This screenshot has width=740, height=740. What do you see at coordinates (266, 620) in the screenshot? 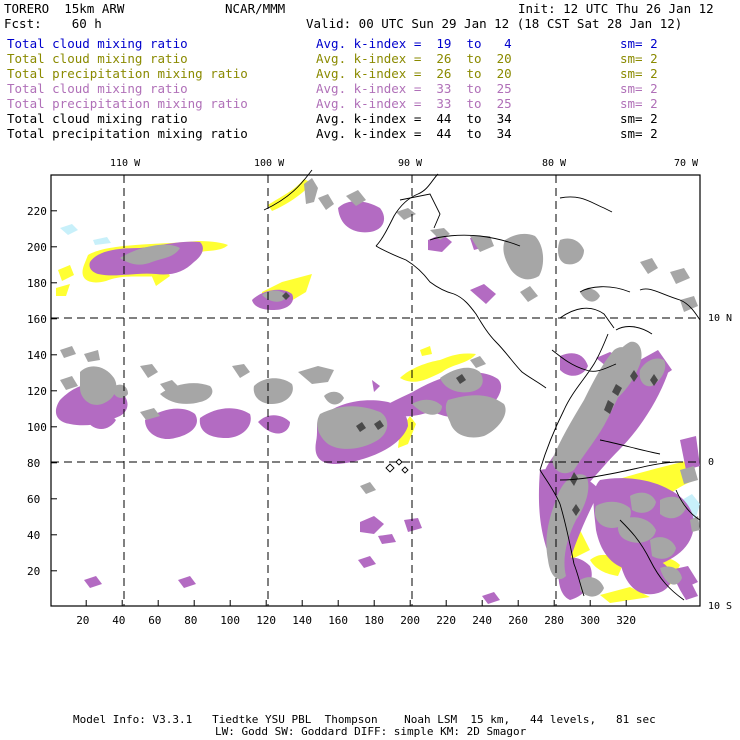
I see `x-tick-label: 120` at bounding box center [266, 620].